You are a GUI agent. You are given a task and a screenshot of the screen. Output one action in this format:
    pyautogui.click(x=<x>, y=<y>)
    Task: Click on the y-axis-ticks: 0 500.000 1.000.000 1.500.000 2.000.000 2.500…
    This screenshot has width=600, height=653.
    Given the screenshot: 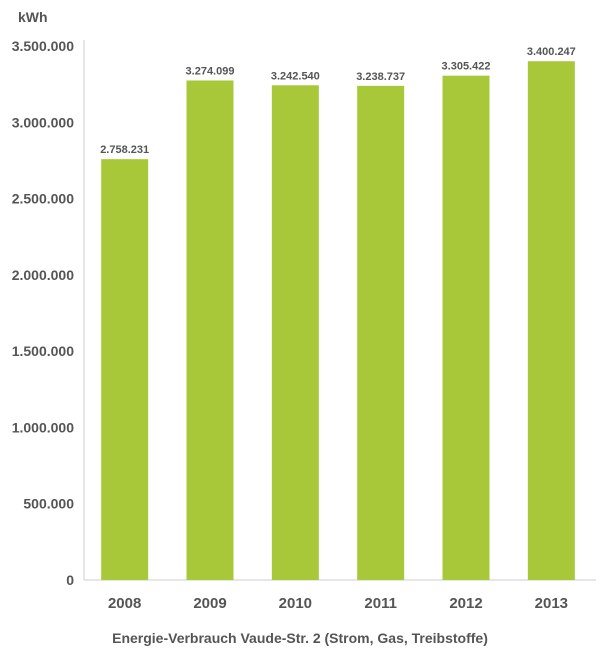 What is the action you would take?
    pyautogui.click(x=43, y=313)
    